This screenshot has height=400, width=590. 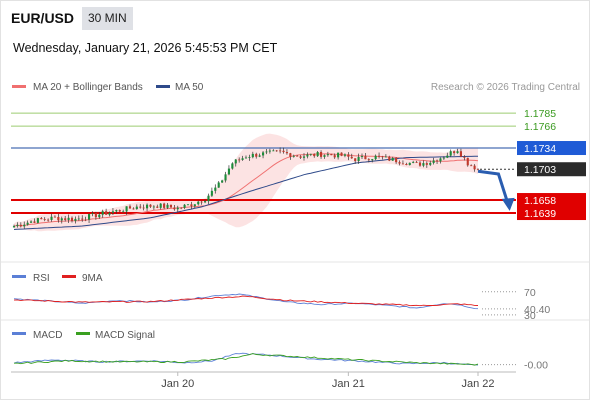 What do you see at coordinates (246, 192) in the screenshot?
I see `ma50-line` at bounding box center [246, 192].